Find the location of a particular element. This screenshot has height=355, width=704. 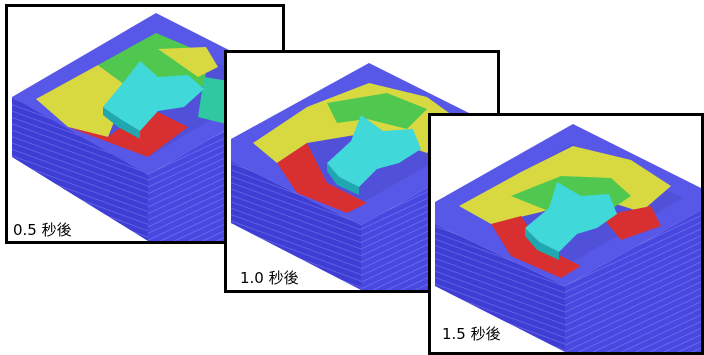

time-label: 0.5 秒後 is located at coordinates (42, 230).